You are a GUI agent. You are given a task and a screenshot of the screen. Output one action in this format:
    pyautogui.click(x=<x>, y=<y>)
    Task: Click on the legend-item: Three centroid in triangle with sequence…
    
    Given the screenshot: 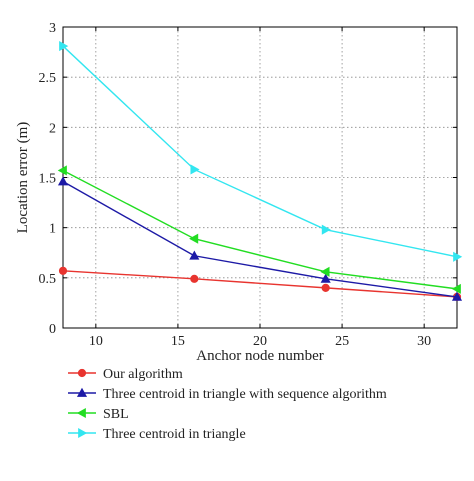 What is the action you would take?
    pyautogui.click(x=227, y=394)
    